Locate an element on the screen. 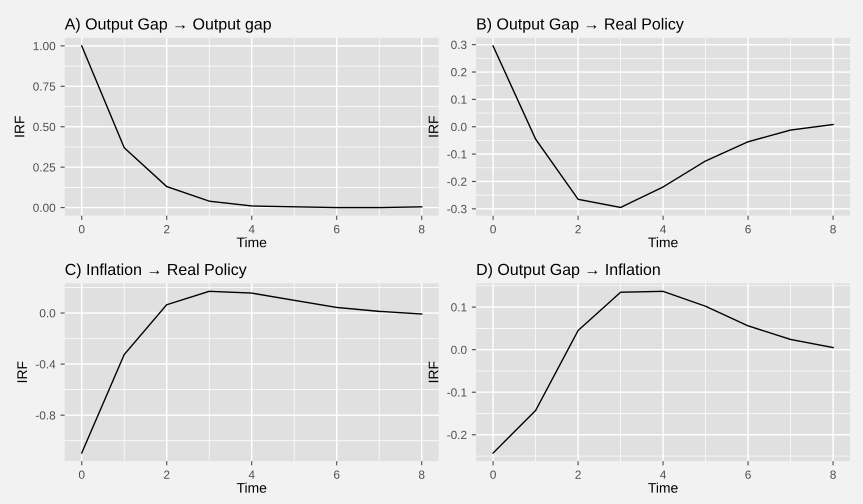  y-tick-label: 0.50 is located at coordinates (44, 127).